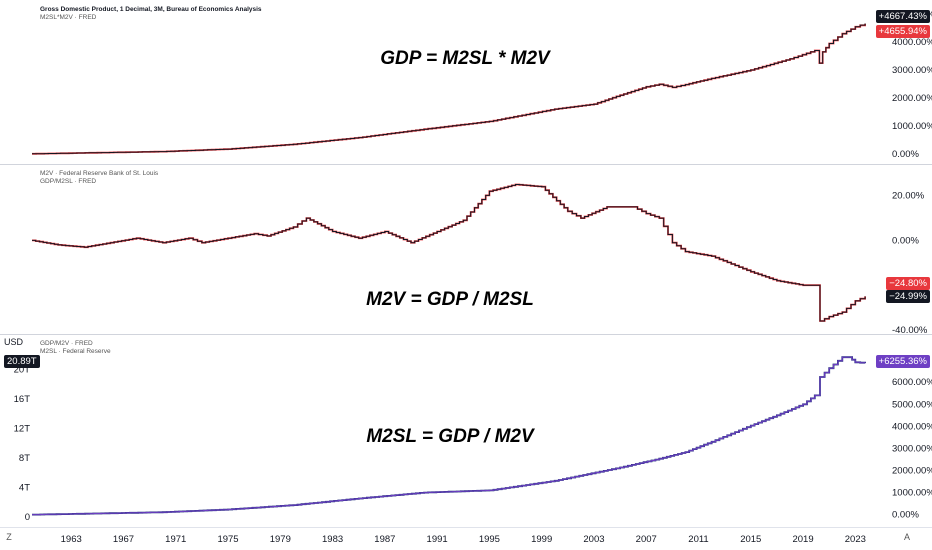 Image resolution: width=932 pixels, height=550 pixels. I want to click on y-tick-label: 1000.00%, so click(912, 126).